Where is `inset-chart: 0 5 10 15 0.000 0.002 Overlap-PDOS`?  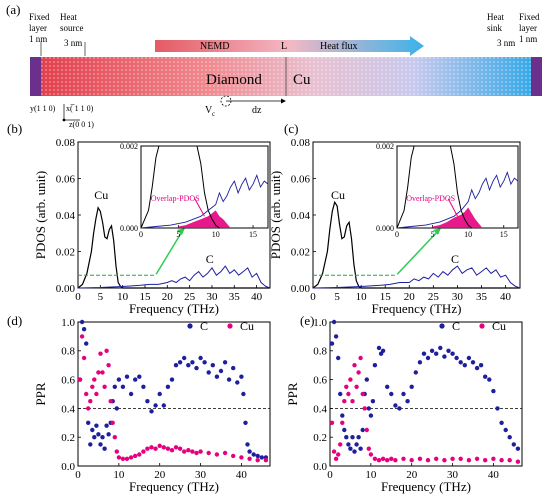
inset-chart: 0 5 10 15 0.000 0.002 Overlap-PDOS is located at coordinates (447, 190).